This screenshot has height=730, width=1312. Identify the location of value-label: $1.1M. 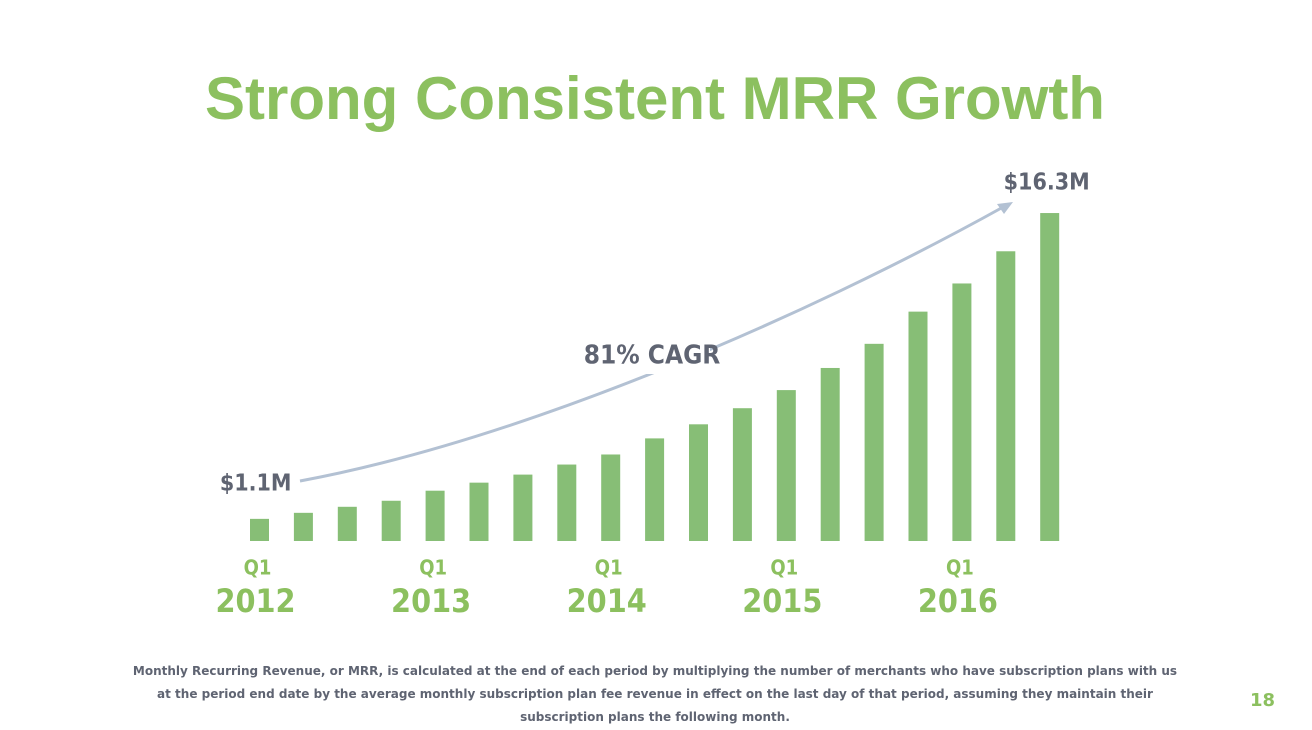
(256, 484).